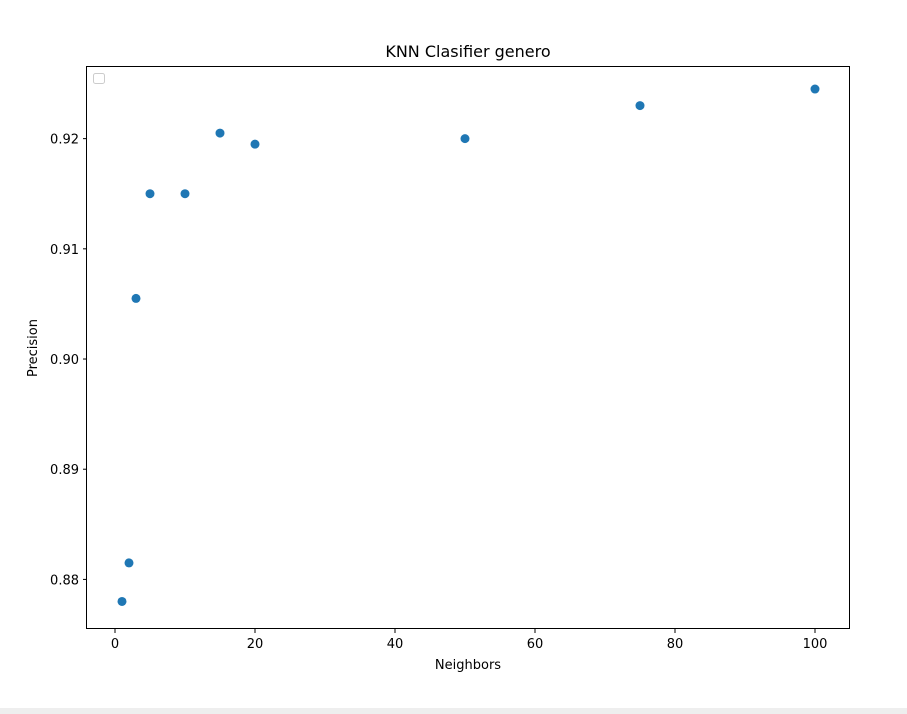 The width and height of the screenshot is (907, 714). What do you see at coordinates (255, 644) in the screenshot?
I see `x-tick-label: 20` at bounding box center [255, 644].